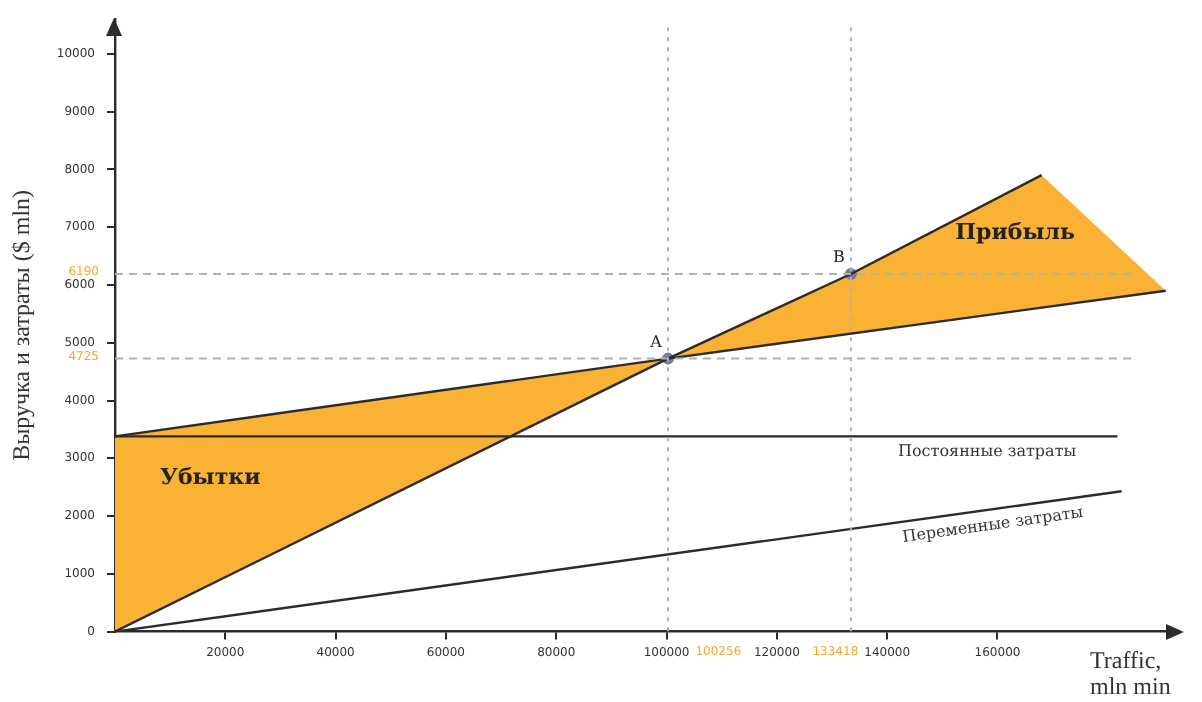 Image resolution: width=1202 pixels, height=702 pixels. Describe the element at coordinates (20, 325) in the screenshot. I see `y-axis-title: Выручка и затраты ($ mln)` at that location.